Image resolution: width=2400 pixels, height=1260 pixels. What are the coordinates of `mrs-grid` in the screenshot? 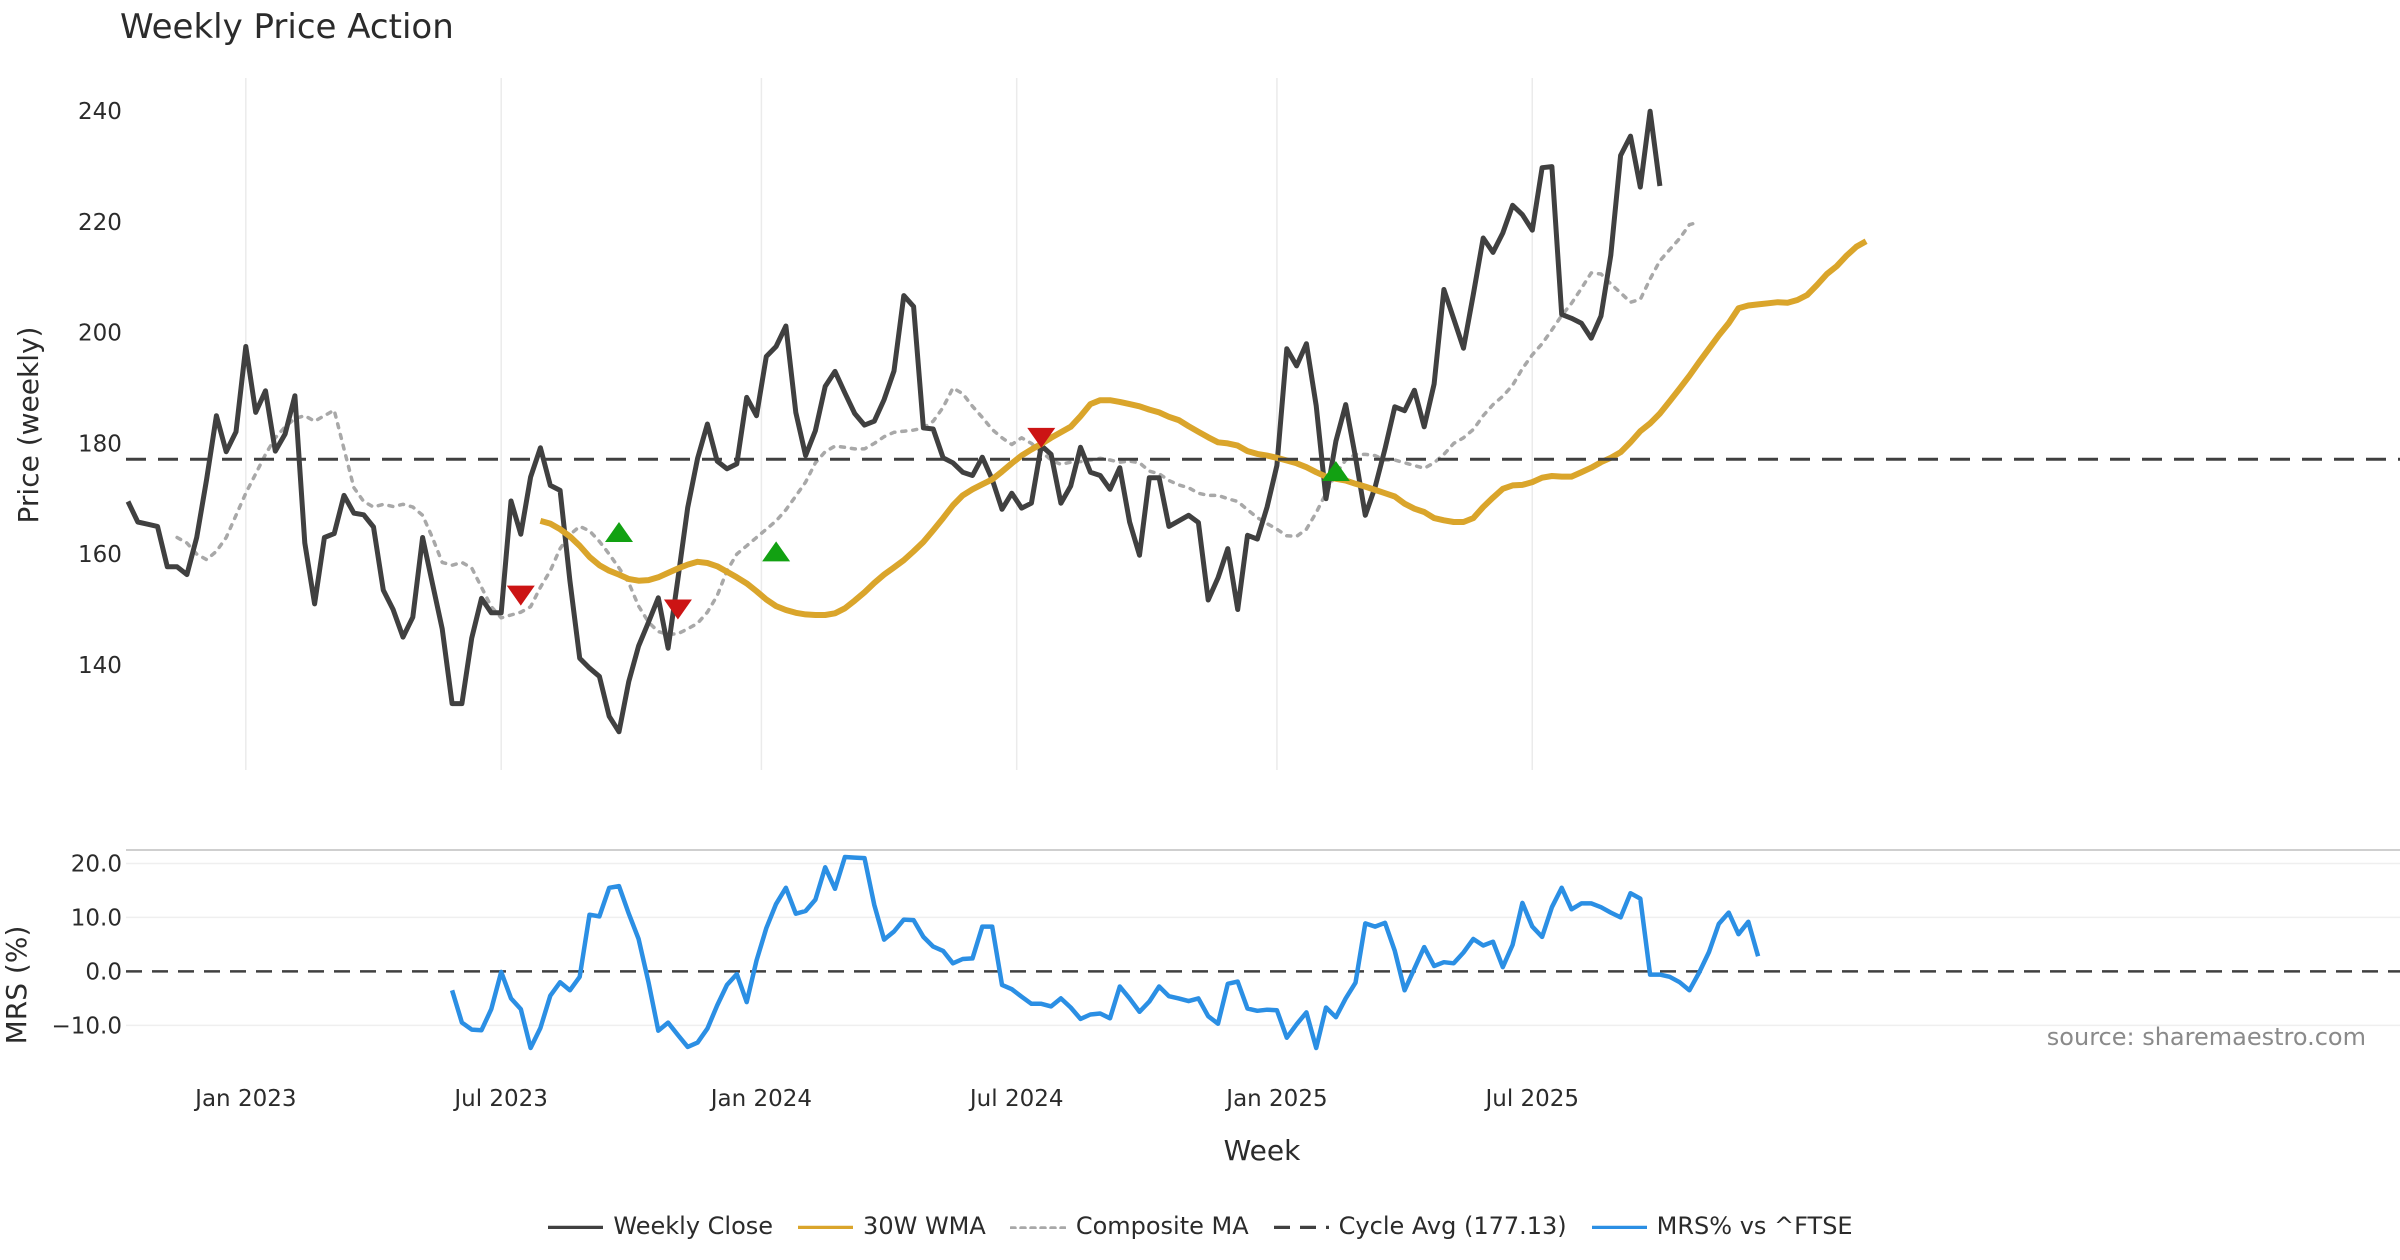 It's located at (1263, 938).